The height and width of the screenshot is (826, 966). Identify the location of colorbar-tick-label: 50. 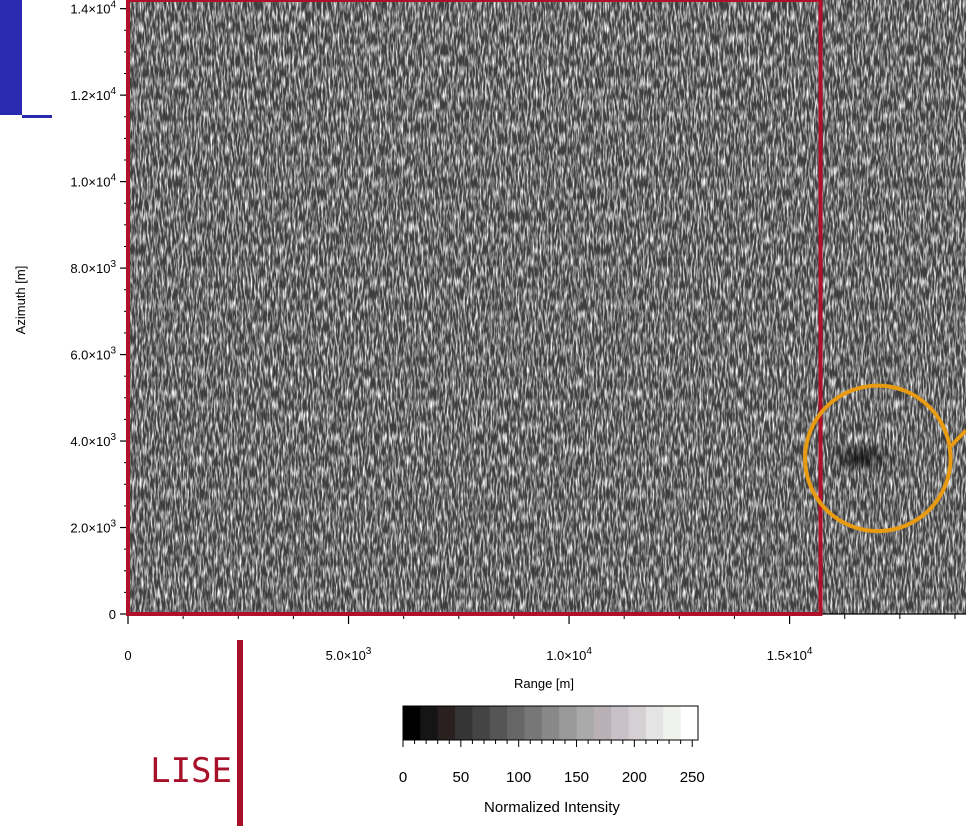
(460, 777).